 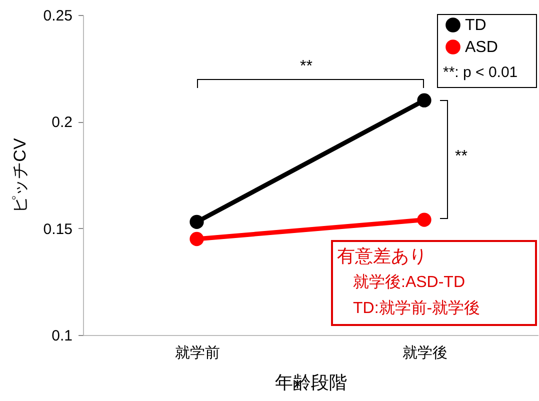 I want to click on x-tick-label: 就学前, so click(x=197, y=353).